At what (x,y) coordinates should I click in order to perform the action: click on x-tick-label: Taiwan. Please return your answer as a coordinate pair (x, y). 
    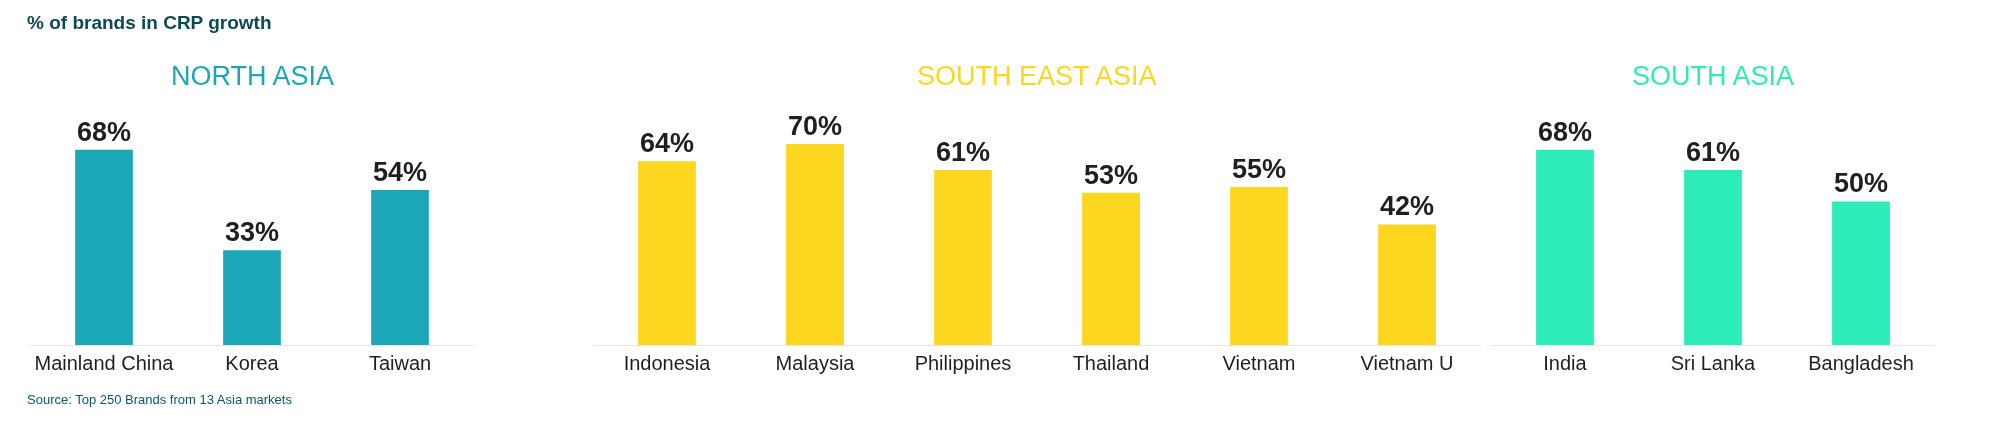
    Looking at the image, I should click on (400, 363).